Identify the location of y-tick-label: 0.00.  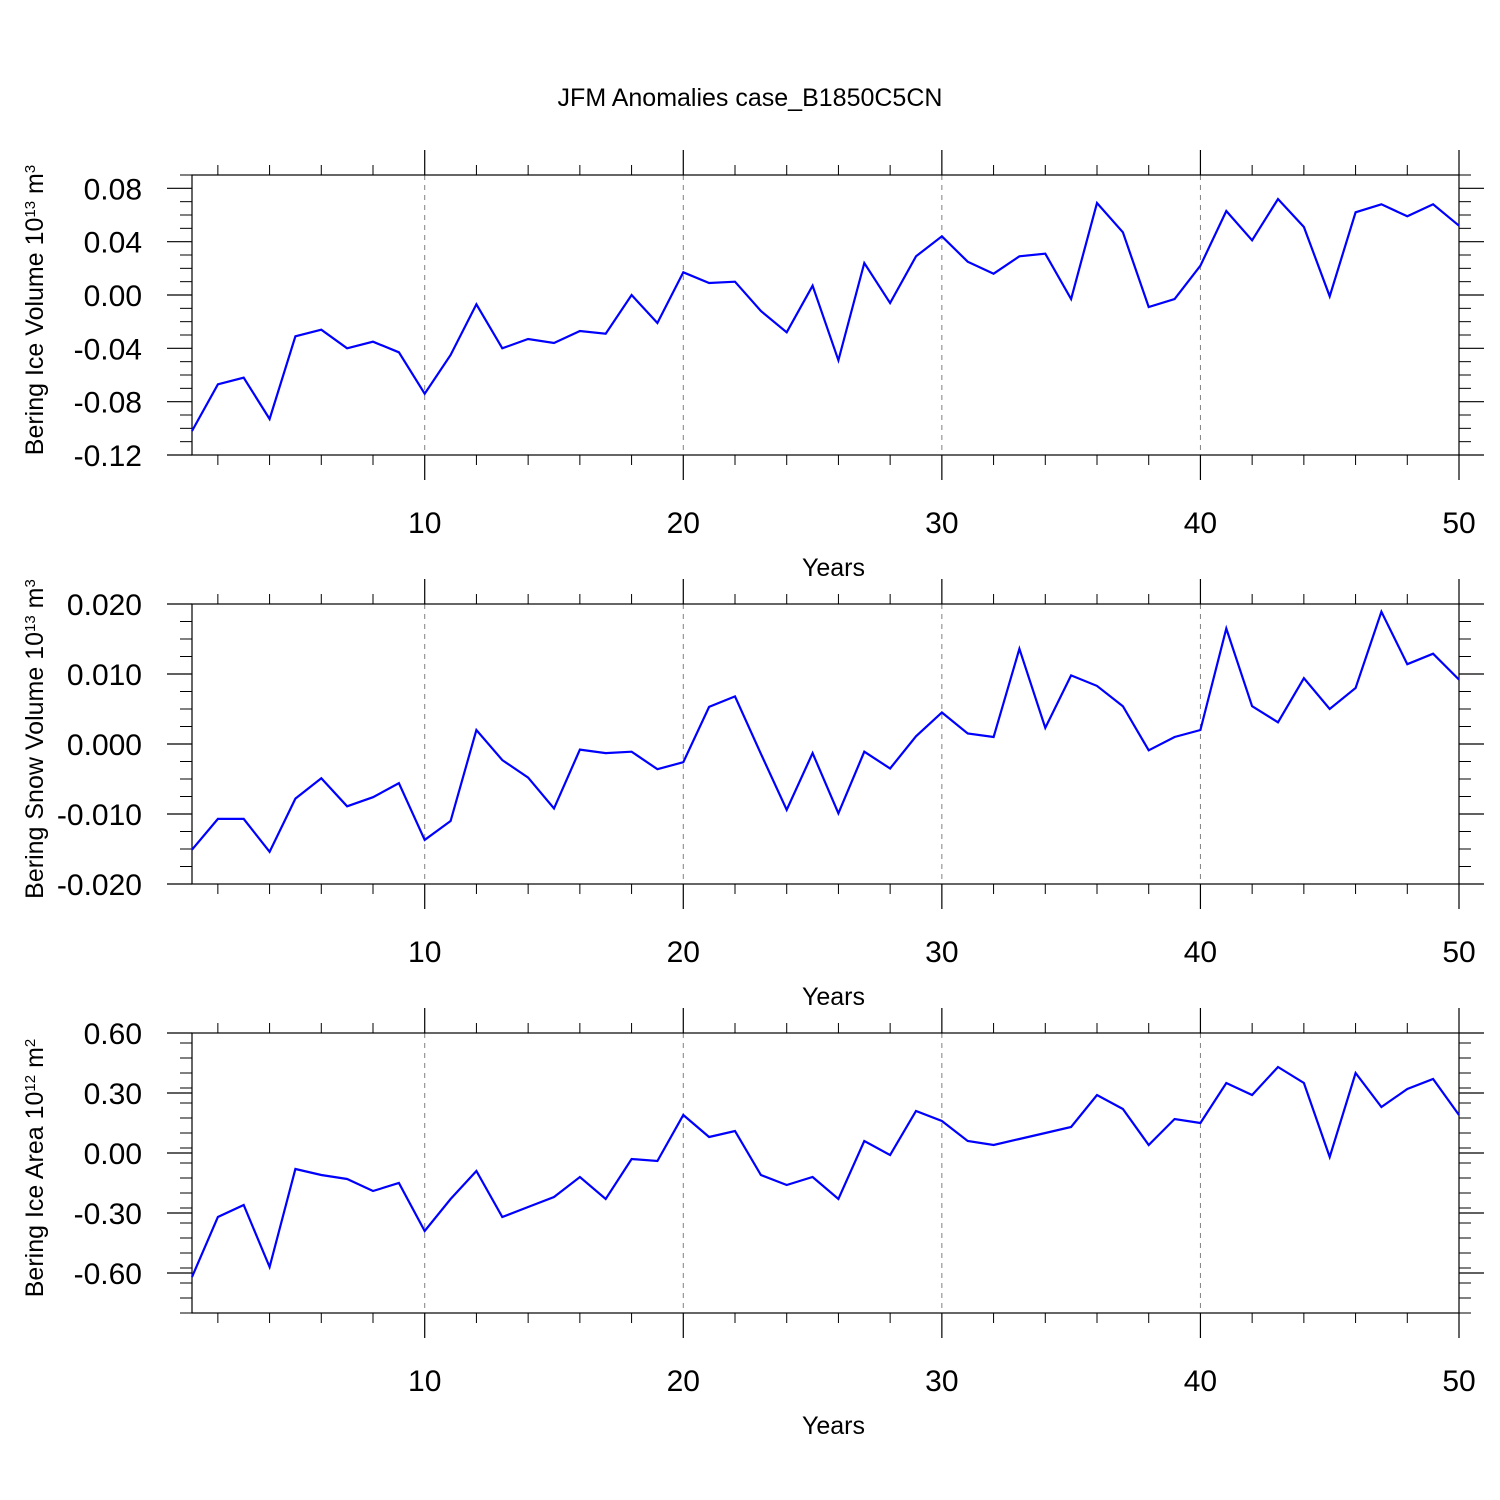
(113, 1154).